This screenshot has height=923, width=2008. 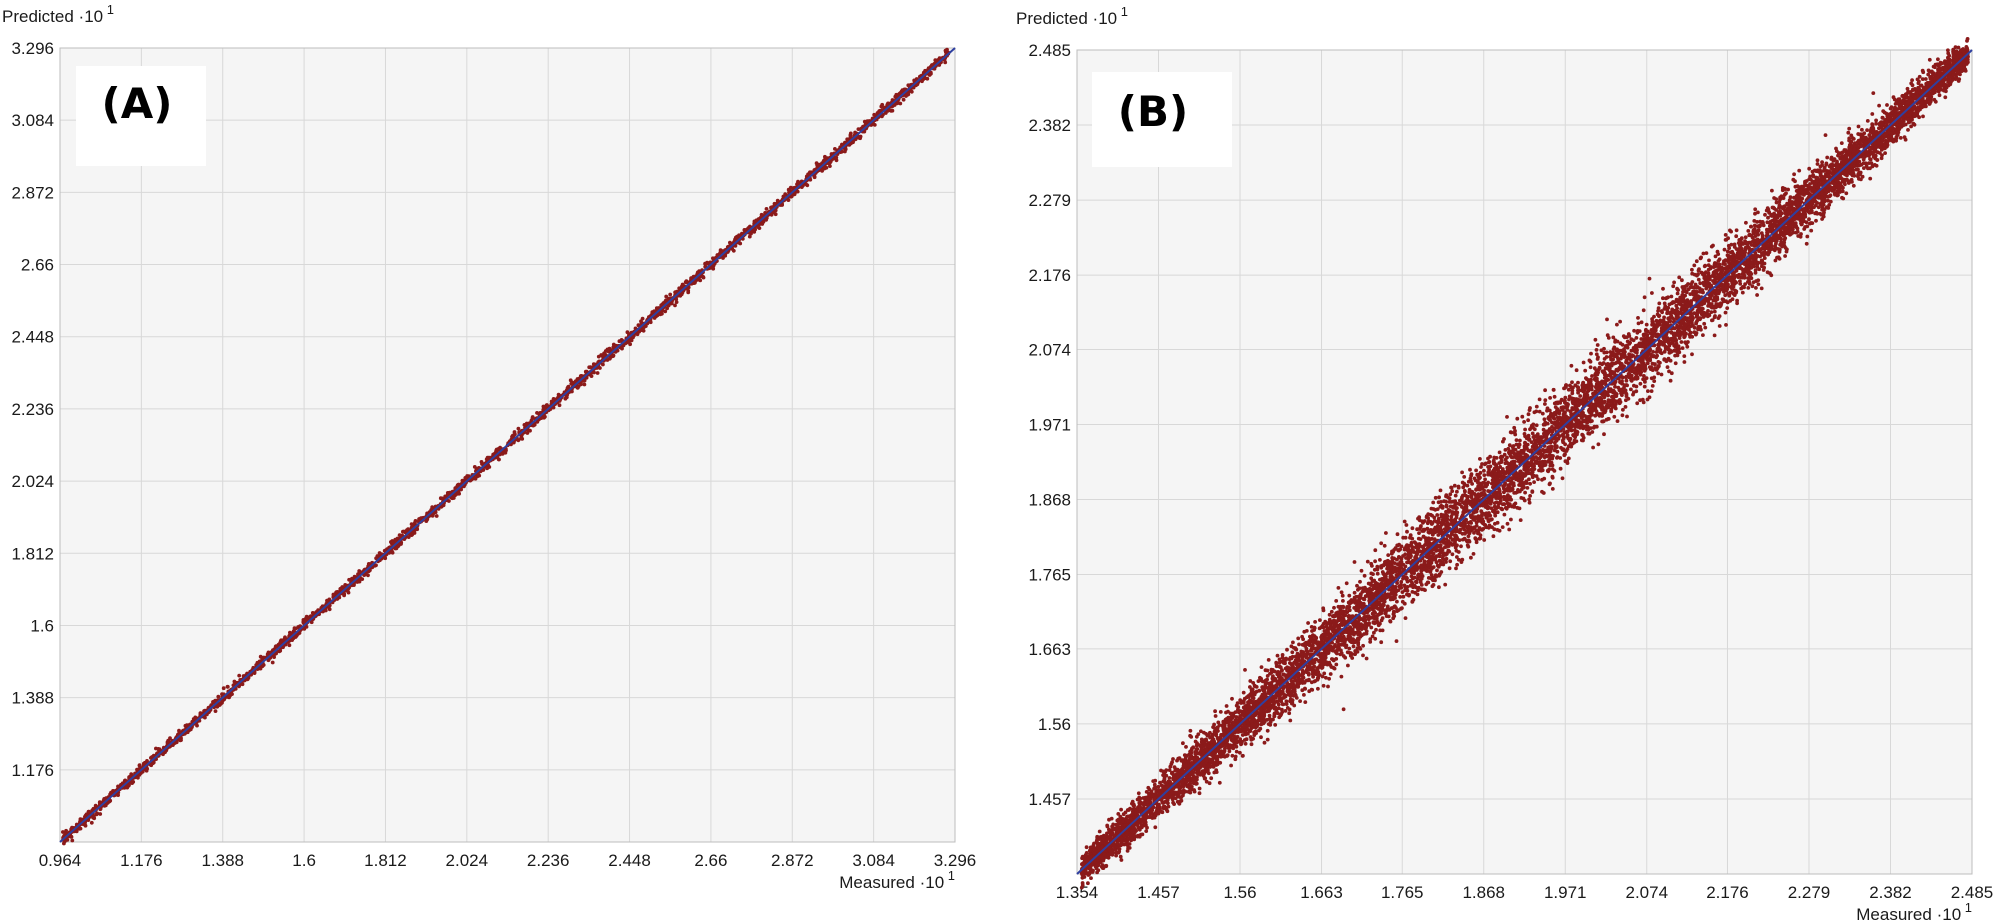 I want to click on x-tick-label: 1.354, so click(x=1077, y=892).